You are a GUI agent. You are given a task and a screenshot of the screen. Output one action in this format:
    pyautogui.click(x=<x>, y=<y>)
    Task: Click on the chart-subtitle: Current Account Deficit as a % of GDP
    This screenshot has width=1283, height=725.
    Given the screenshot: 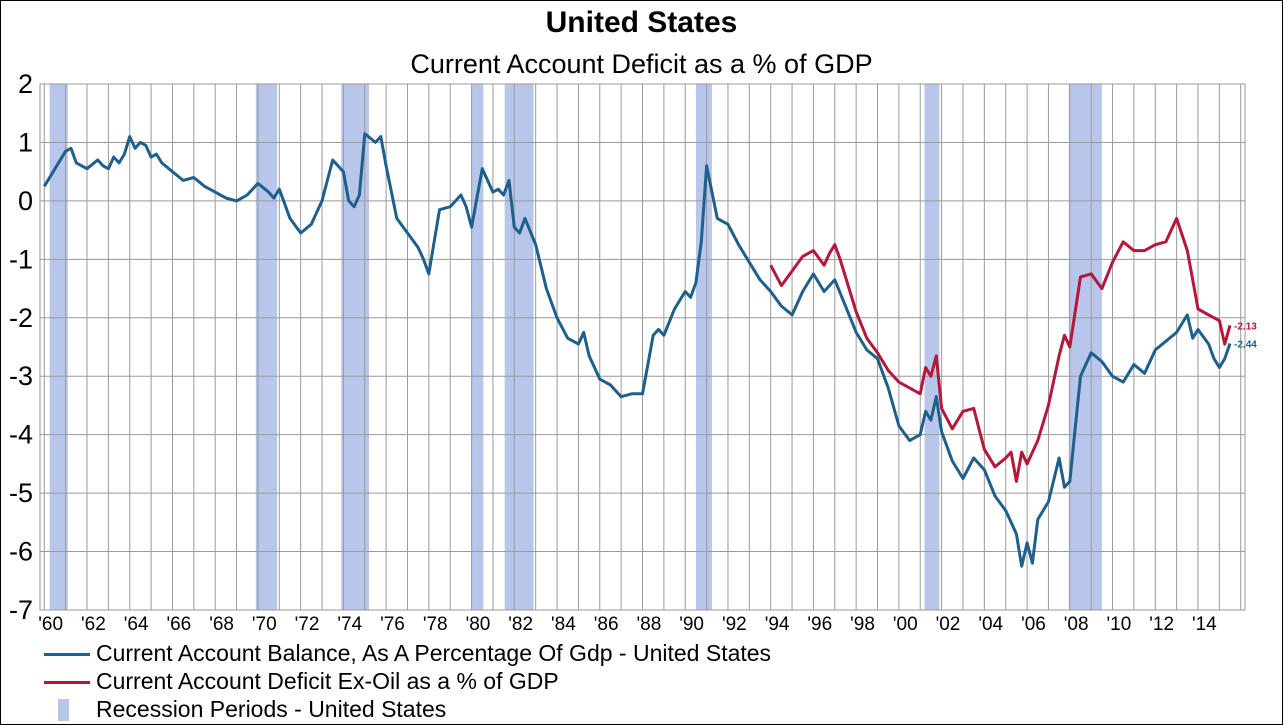 What is the action you would take?
    pyautogui.click(x=641, y=64)
    